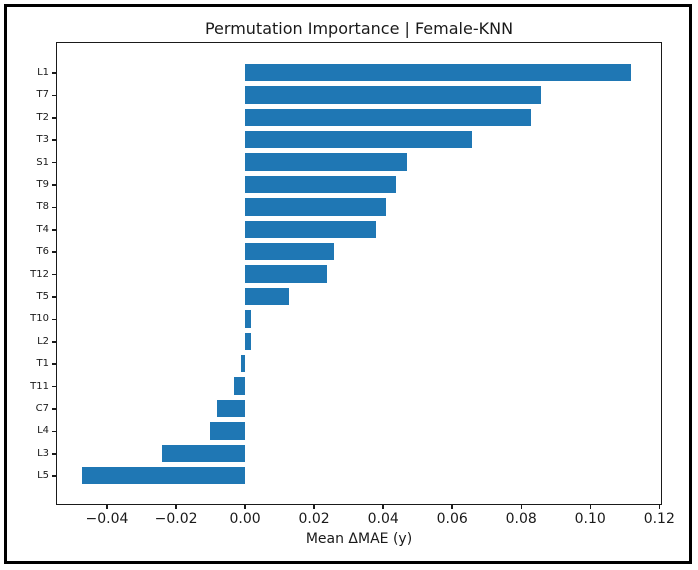 The height and width of the screenshot is (570, 698). I want to click on y-tick-label-t12: T12, so click(39, 274).